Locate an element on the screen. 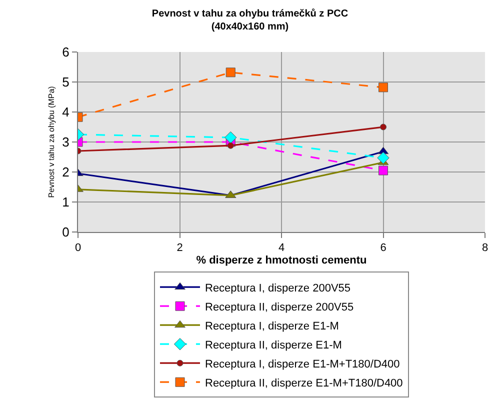  x-axis-title: % disperze z hmotnosti cementu is located at coordinates (281, 260).